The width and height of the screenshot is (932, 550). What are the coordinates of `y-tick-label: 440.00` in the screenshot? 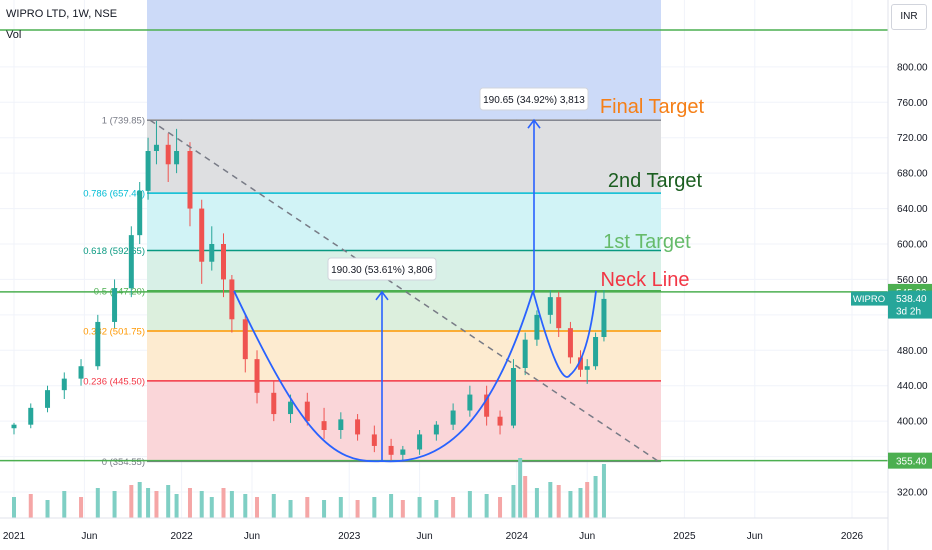 It's located at (912, 386).